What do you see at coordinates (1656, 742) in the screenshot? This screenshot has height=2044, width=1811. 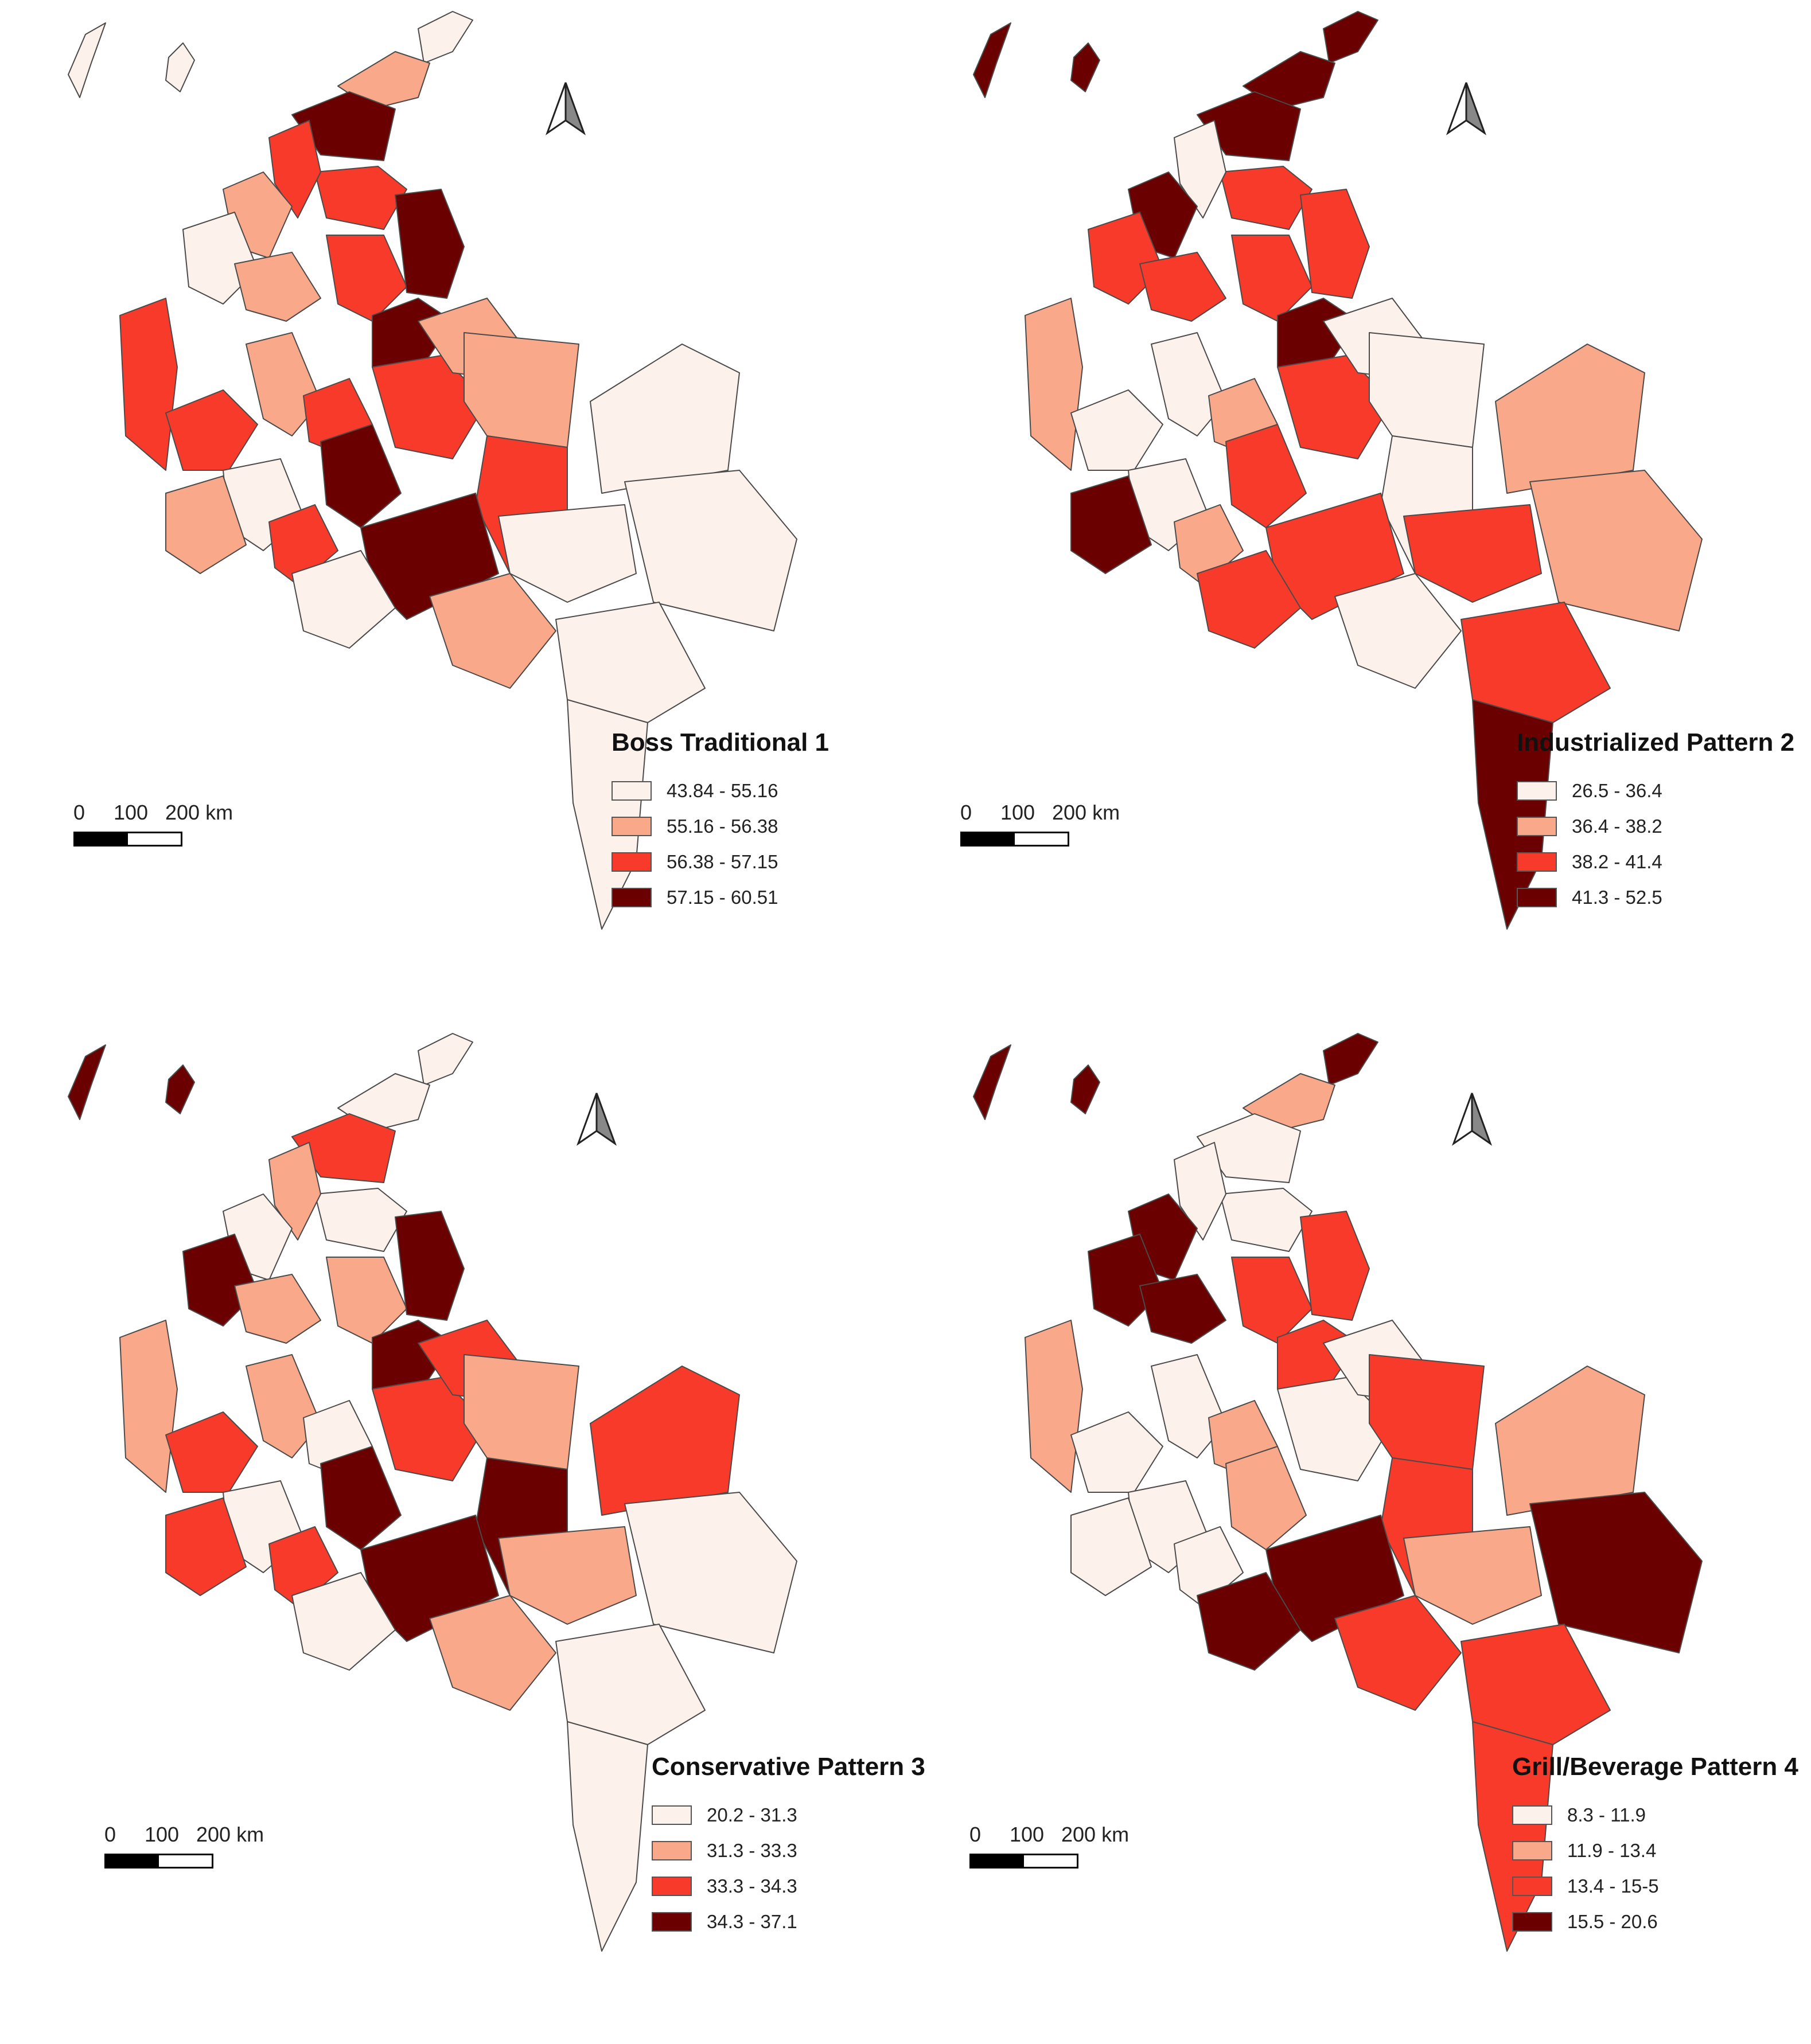 I see `legend-title: Industrialized Pattern 2` at bounding box center [1656, 742].